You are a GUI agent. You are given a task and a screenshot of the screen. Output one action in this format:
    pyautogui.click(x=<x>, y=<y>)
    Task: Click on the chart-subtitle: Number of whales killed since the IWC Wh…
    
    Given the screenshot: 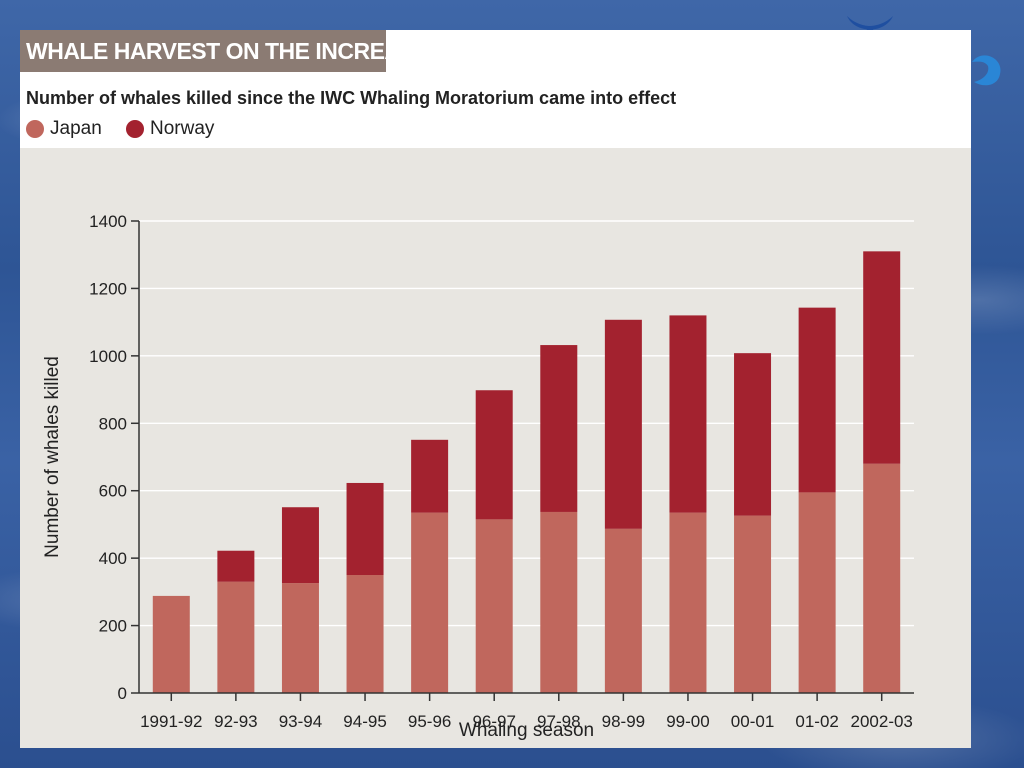 What is the action you would take?
    pyautogui.click(x=351, y=98)
    